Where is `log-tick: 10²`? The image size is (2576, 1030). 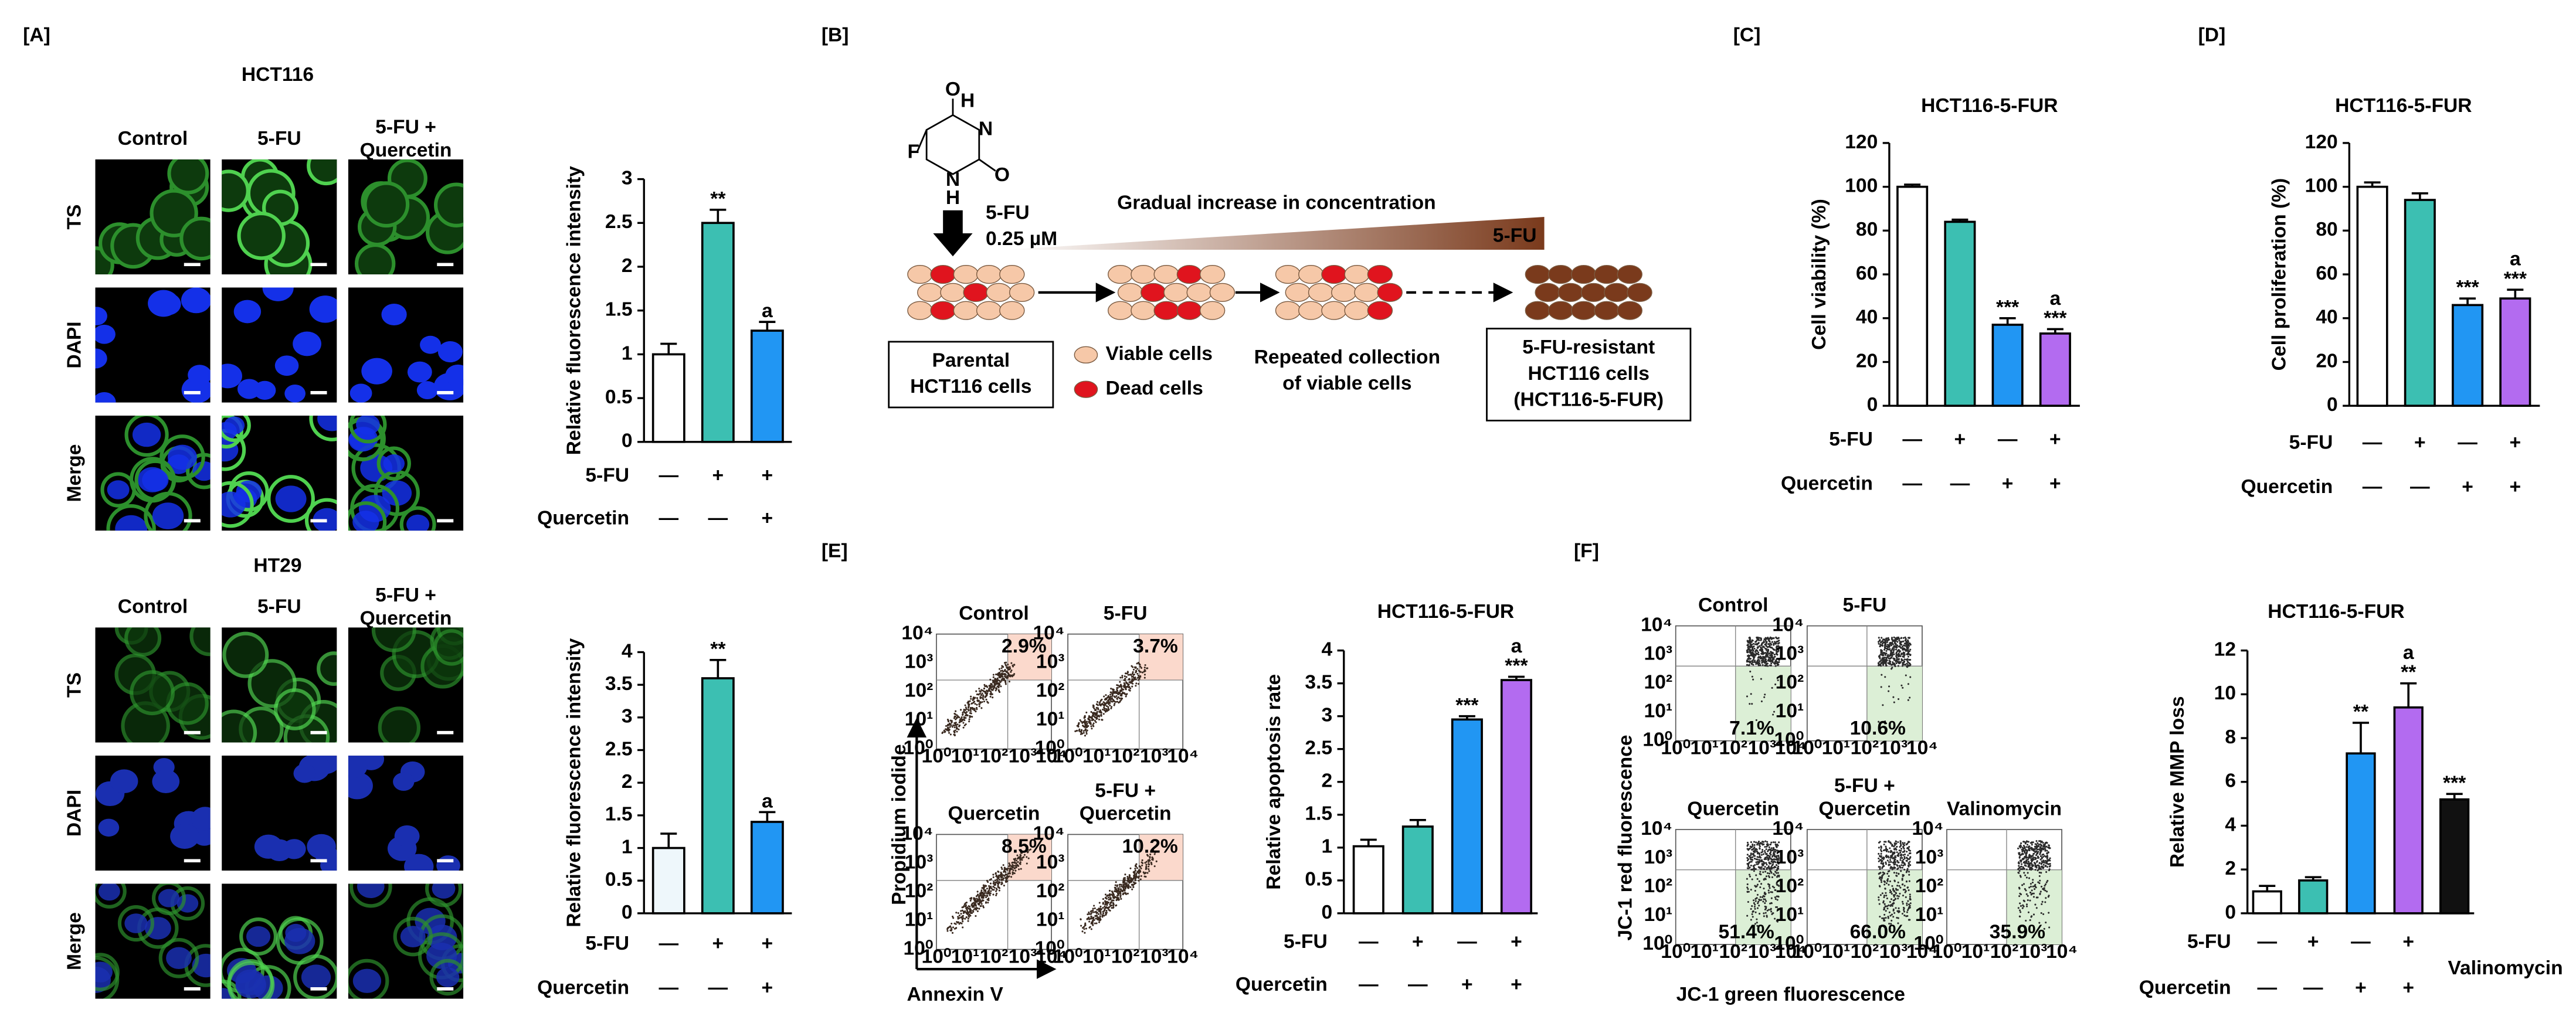 log-tick: 10² is located at coordinates (994, 956).